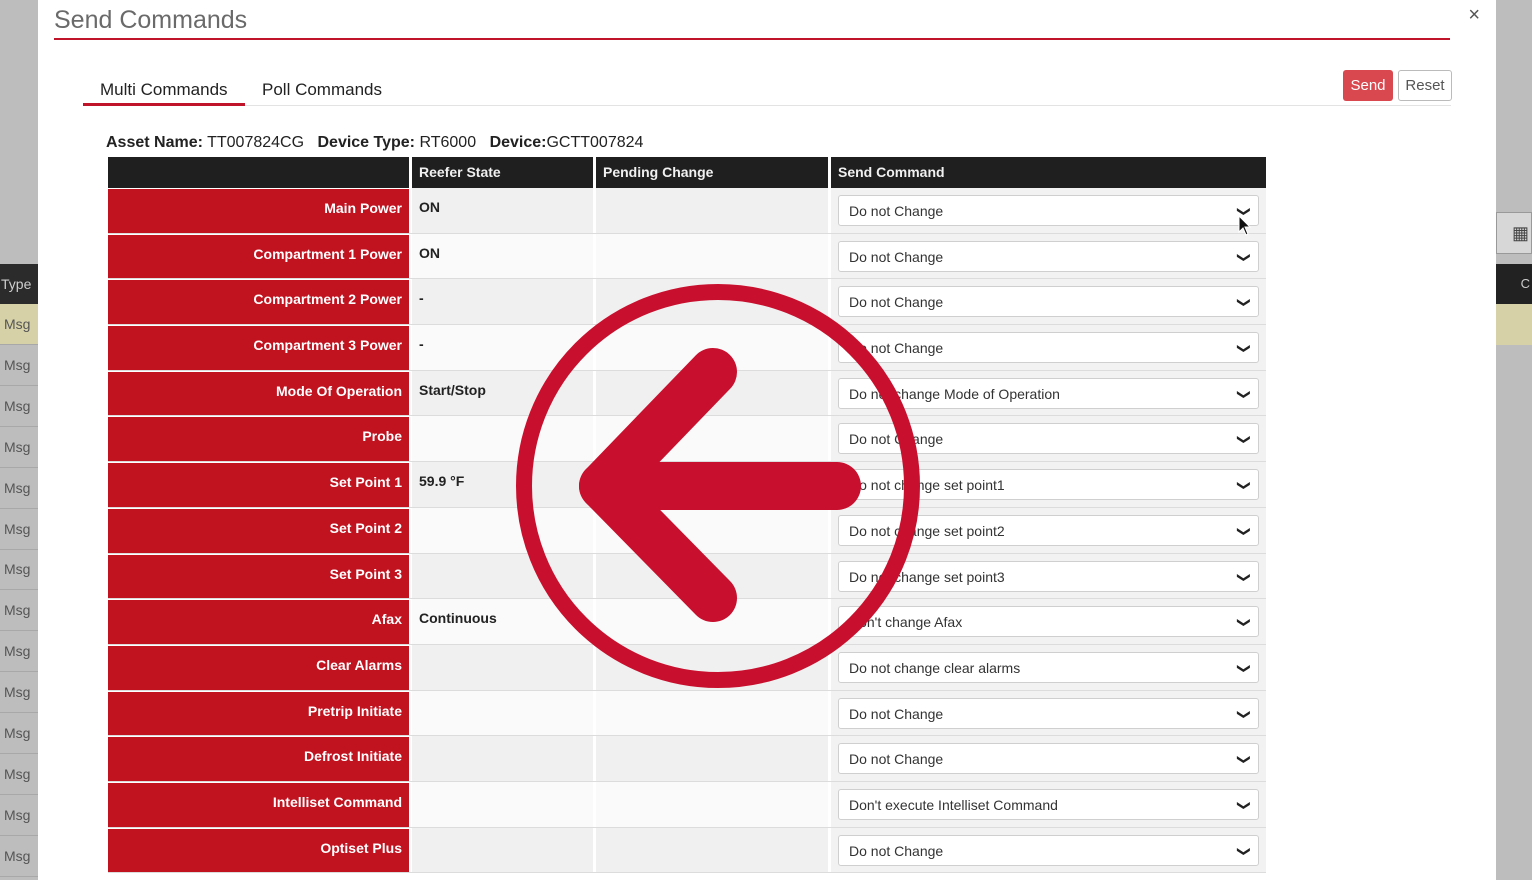  I want to click on device-type-label: Device Type:, so click(366, 142).